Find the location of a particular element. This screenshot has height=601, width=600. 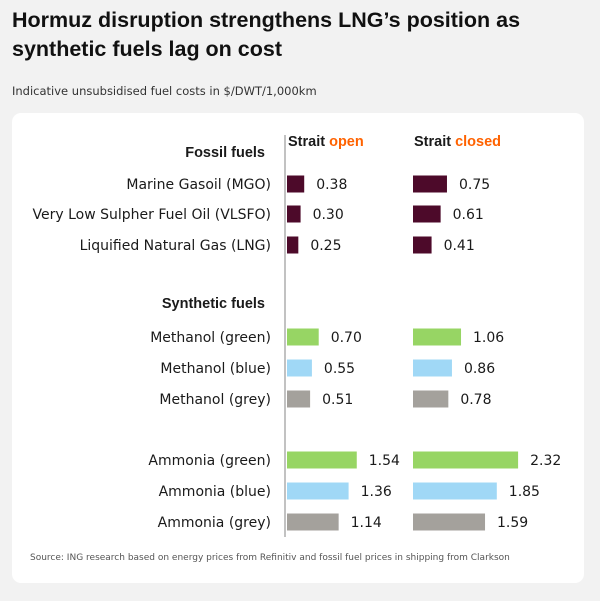

value-label: 1.06 is located at coordinates (488, 338).